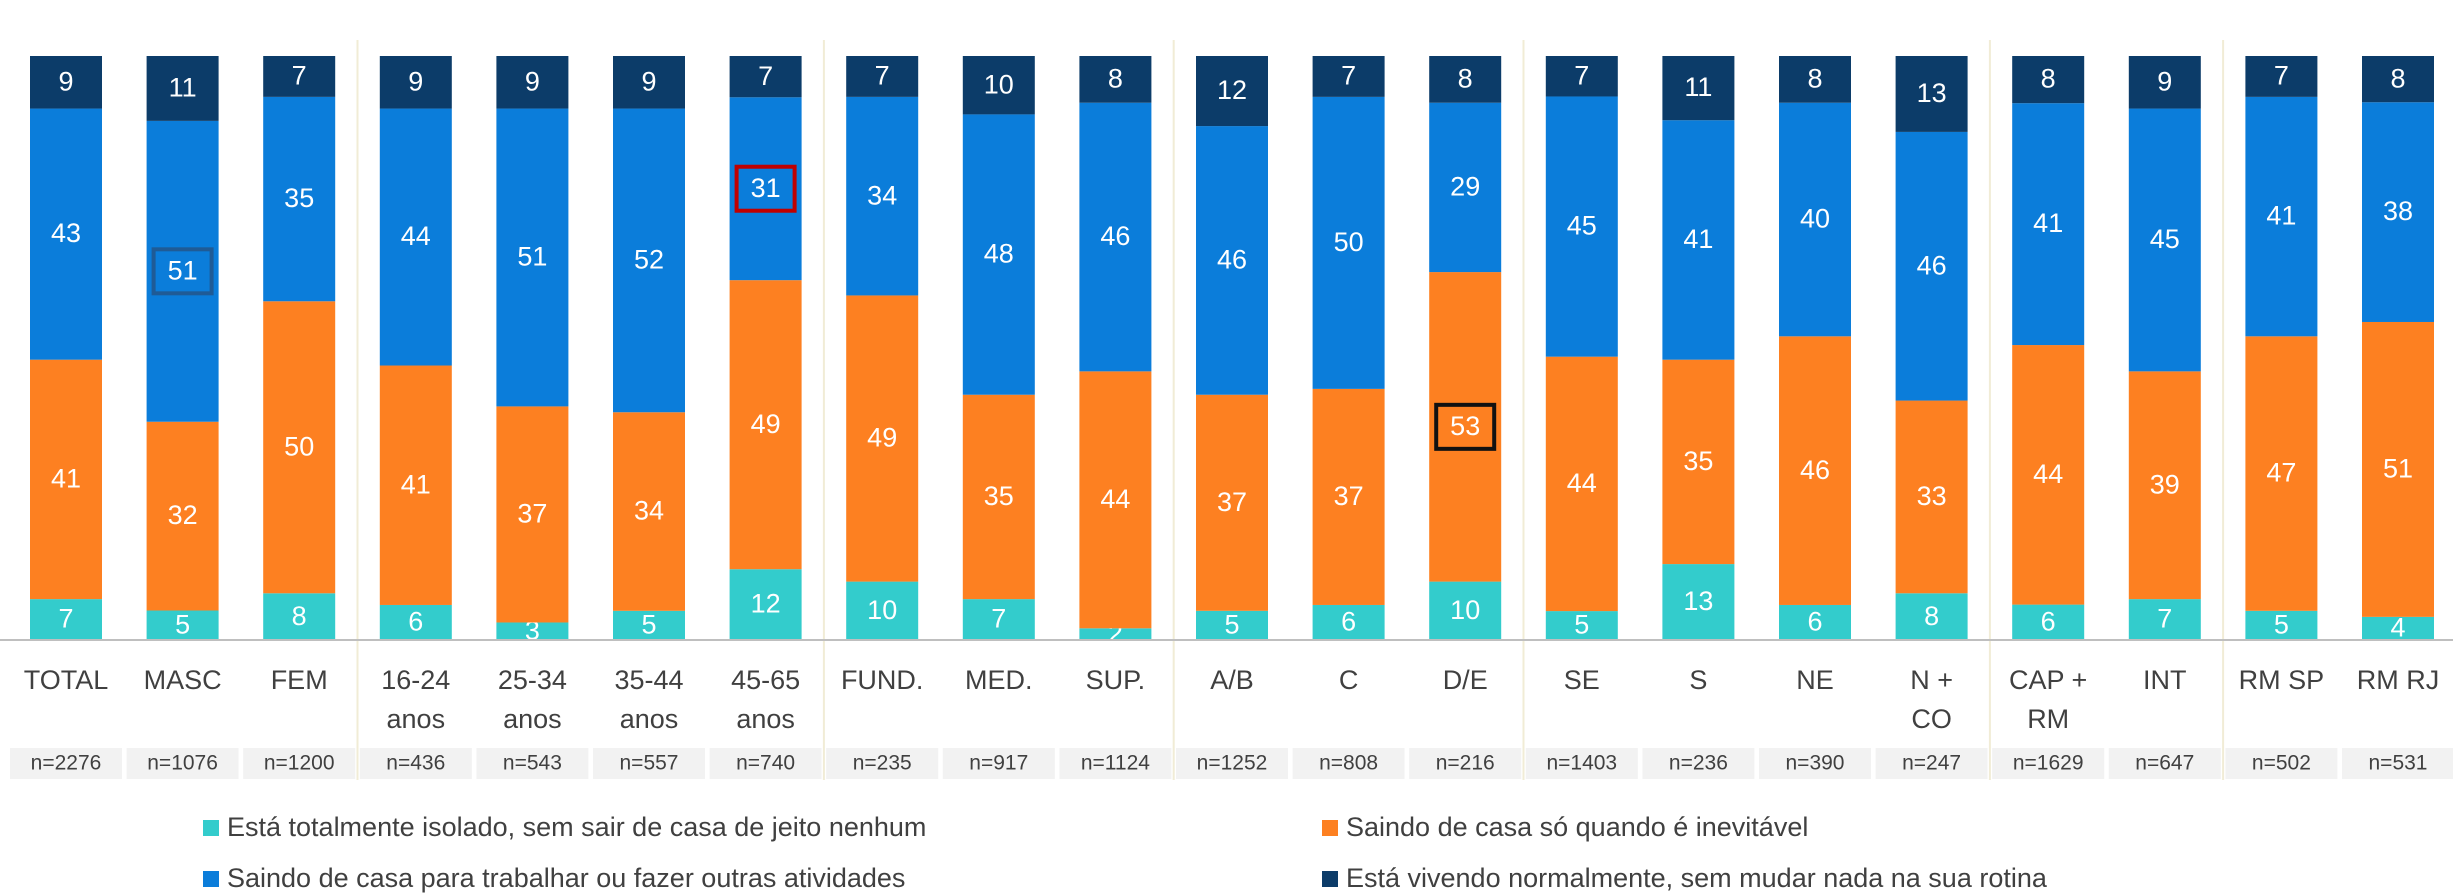 This screenshot has width=2453, height=893. I want to click on data-label: 49, so click(882, 438).